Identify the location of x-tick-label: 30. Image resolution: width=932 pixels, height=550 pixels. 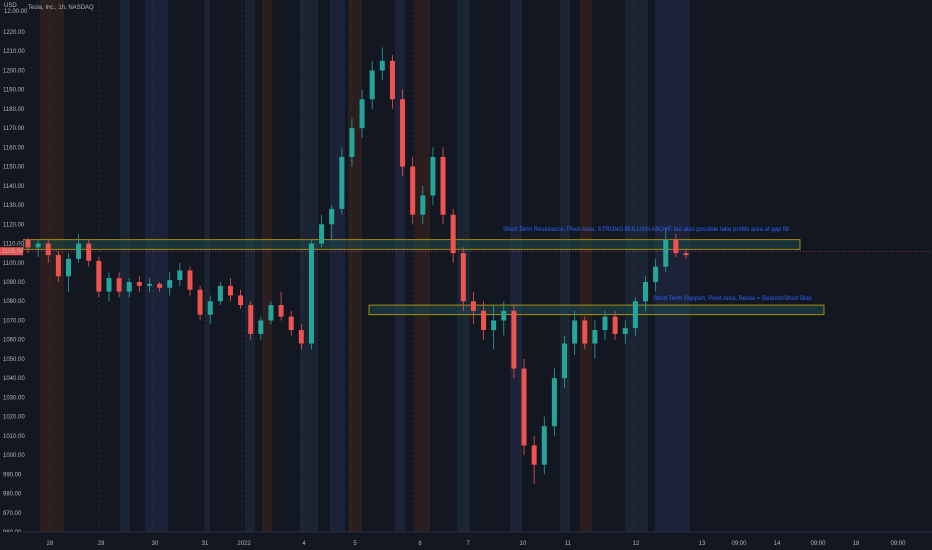
(155, 544).